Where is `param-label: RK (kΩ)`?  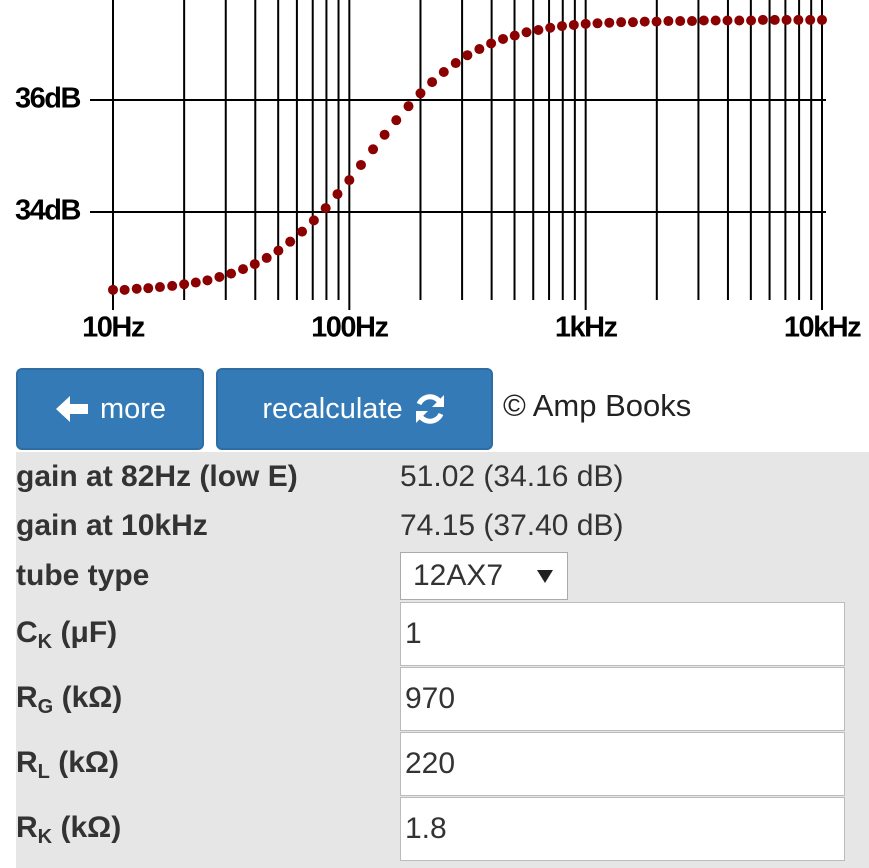 param-label: RK (kΩ) is located at coordinates (68, 830).